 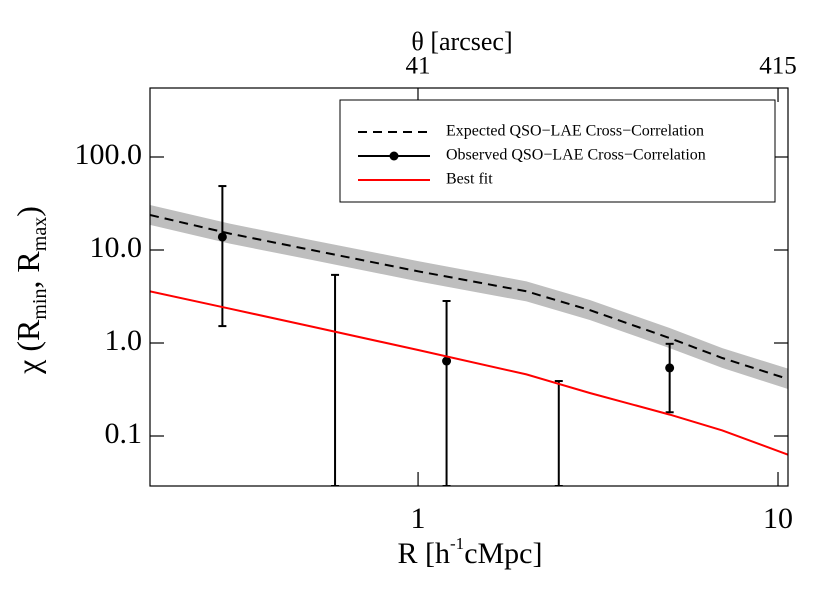 I want to click on x2-axis-label: θ [arcsec], so click(x=461, y=41).